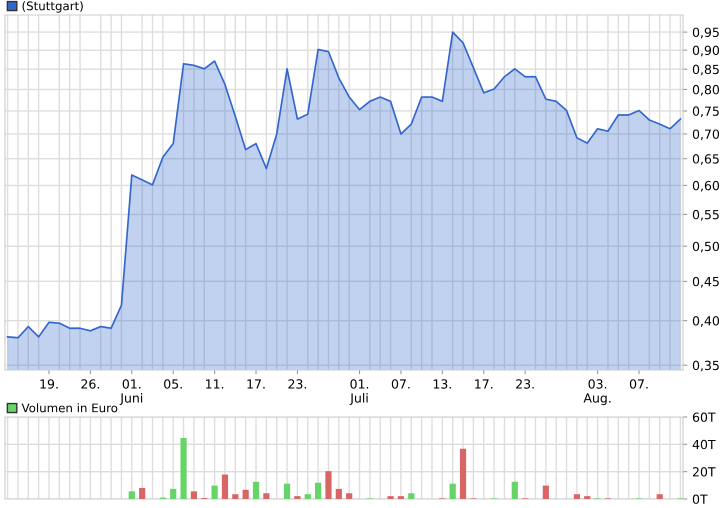 The image size is (726, 508). What do you see at coordinates (705, 33) in the screenshot?
I see `y-tick-label: 0,95` at bounding box center [705, 33].